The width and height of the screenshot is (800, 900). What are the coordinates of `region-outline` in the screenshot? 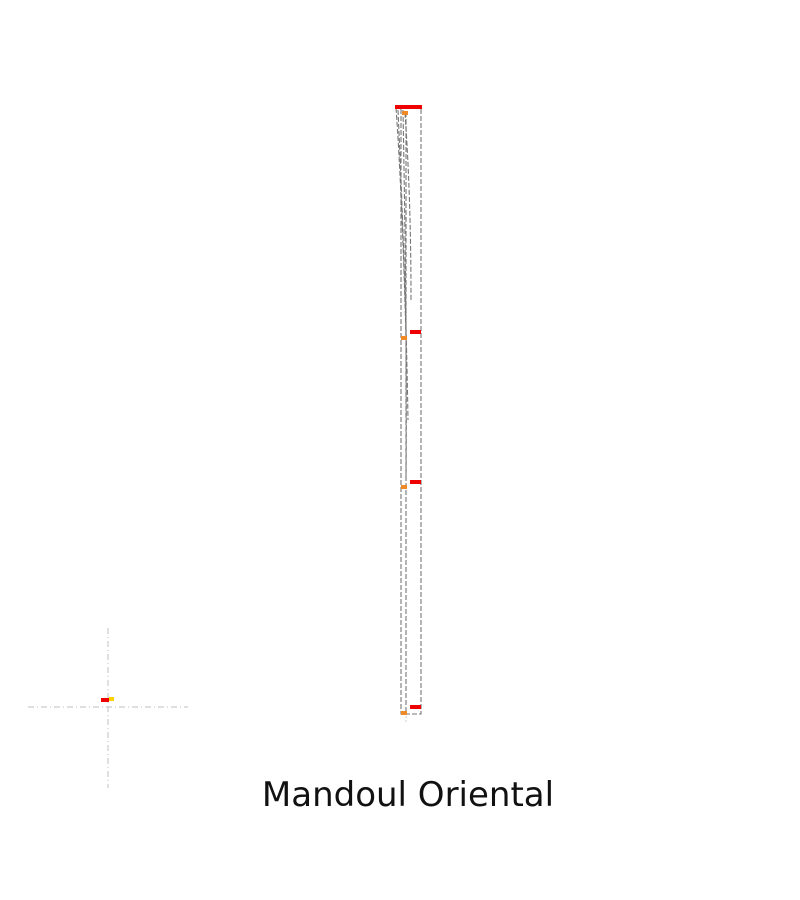 It's located at (408, 411).